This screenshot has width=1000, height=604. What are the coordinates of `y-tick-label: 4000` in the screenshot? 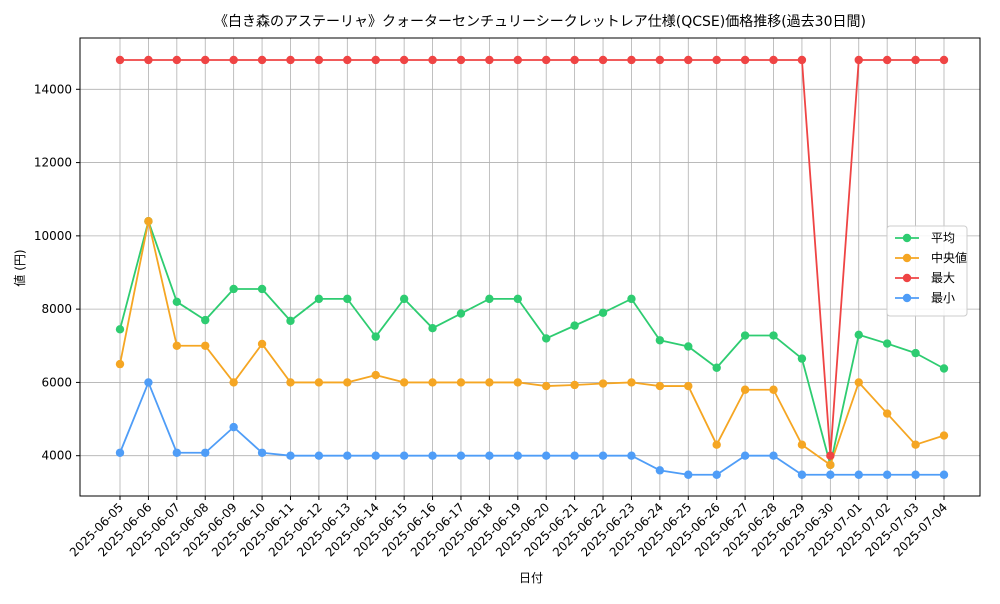 It's located at (56, 456).